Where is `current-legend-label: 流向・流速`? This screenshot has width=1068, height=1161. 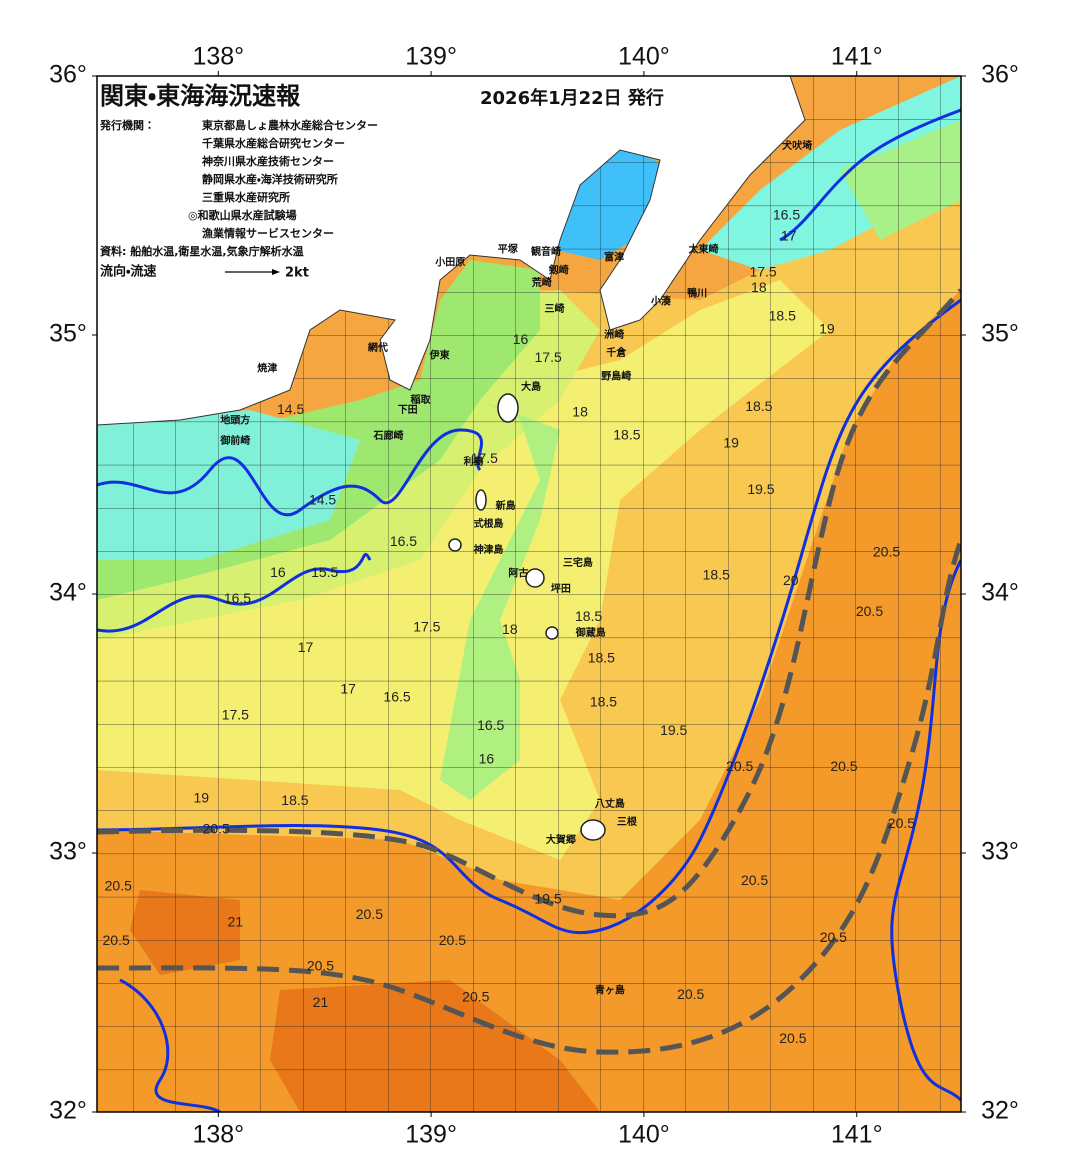
current-legend-label: 流向・流速 is located at coordinates (128, 272).